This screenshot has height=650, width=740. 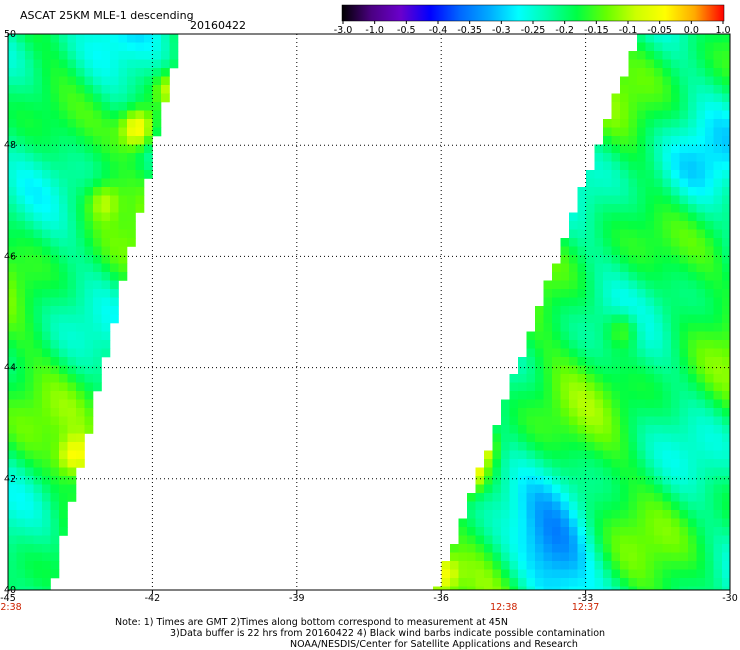 I want to click on colorbar-tick-label: 1.0, so click(x=722, y=30).